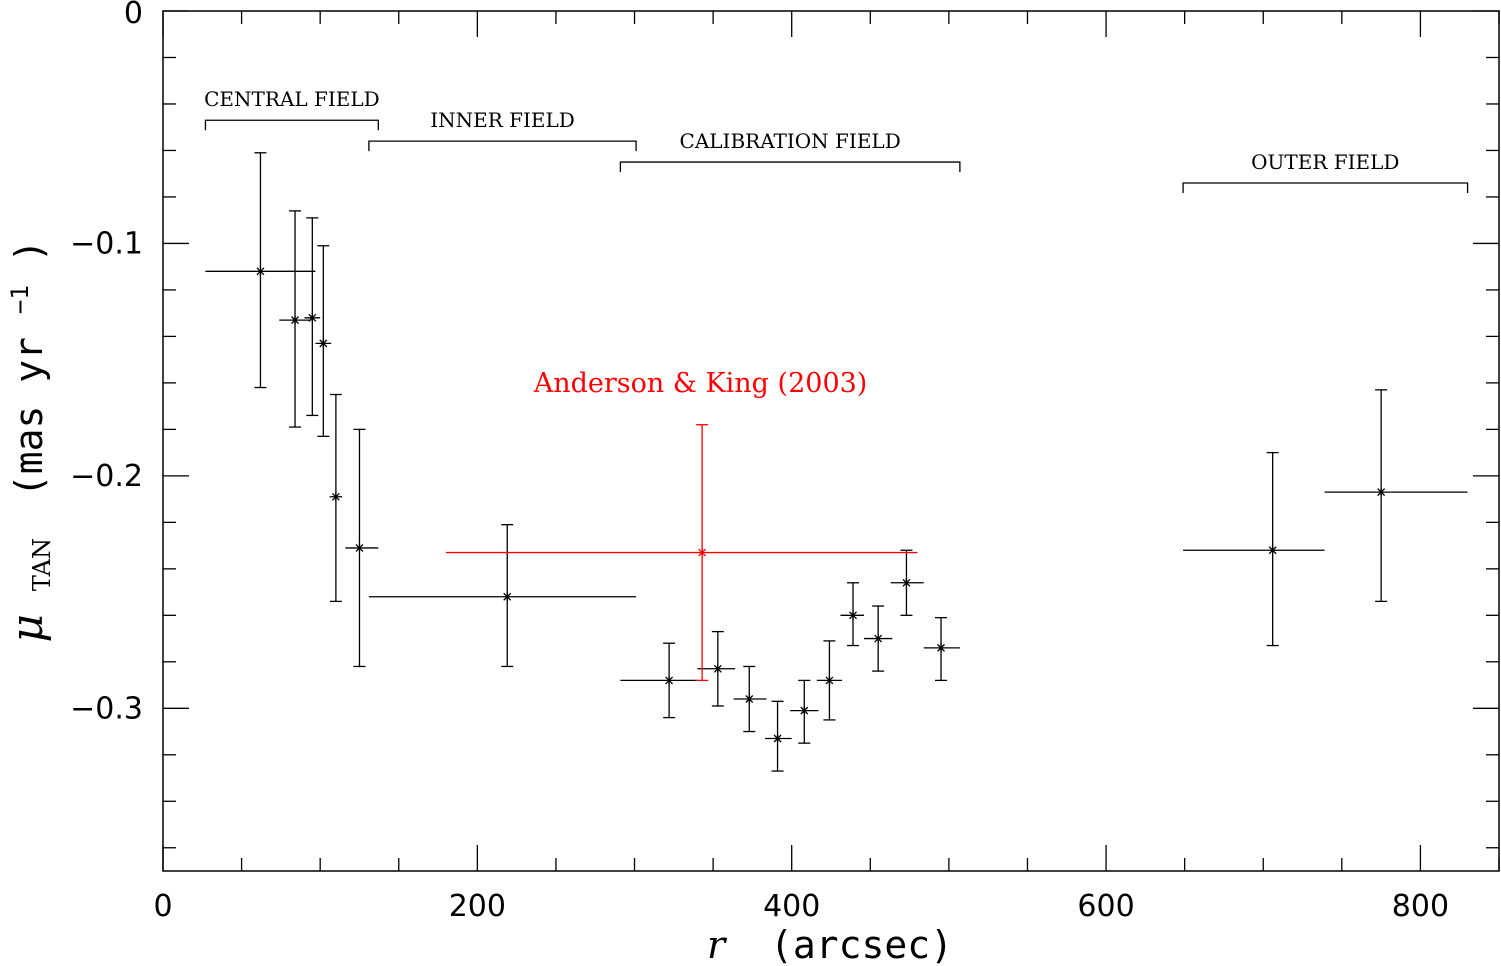  What do you see at coordinates (20, 299) in the screenshot?
I see `y-axis-superscript: −1` at bounding box center [20, 299].